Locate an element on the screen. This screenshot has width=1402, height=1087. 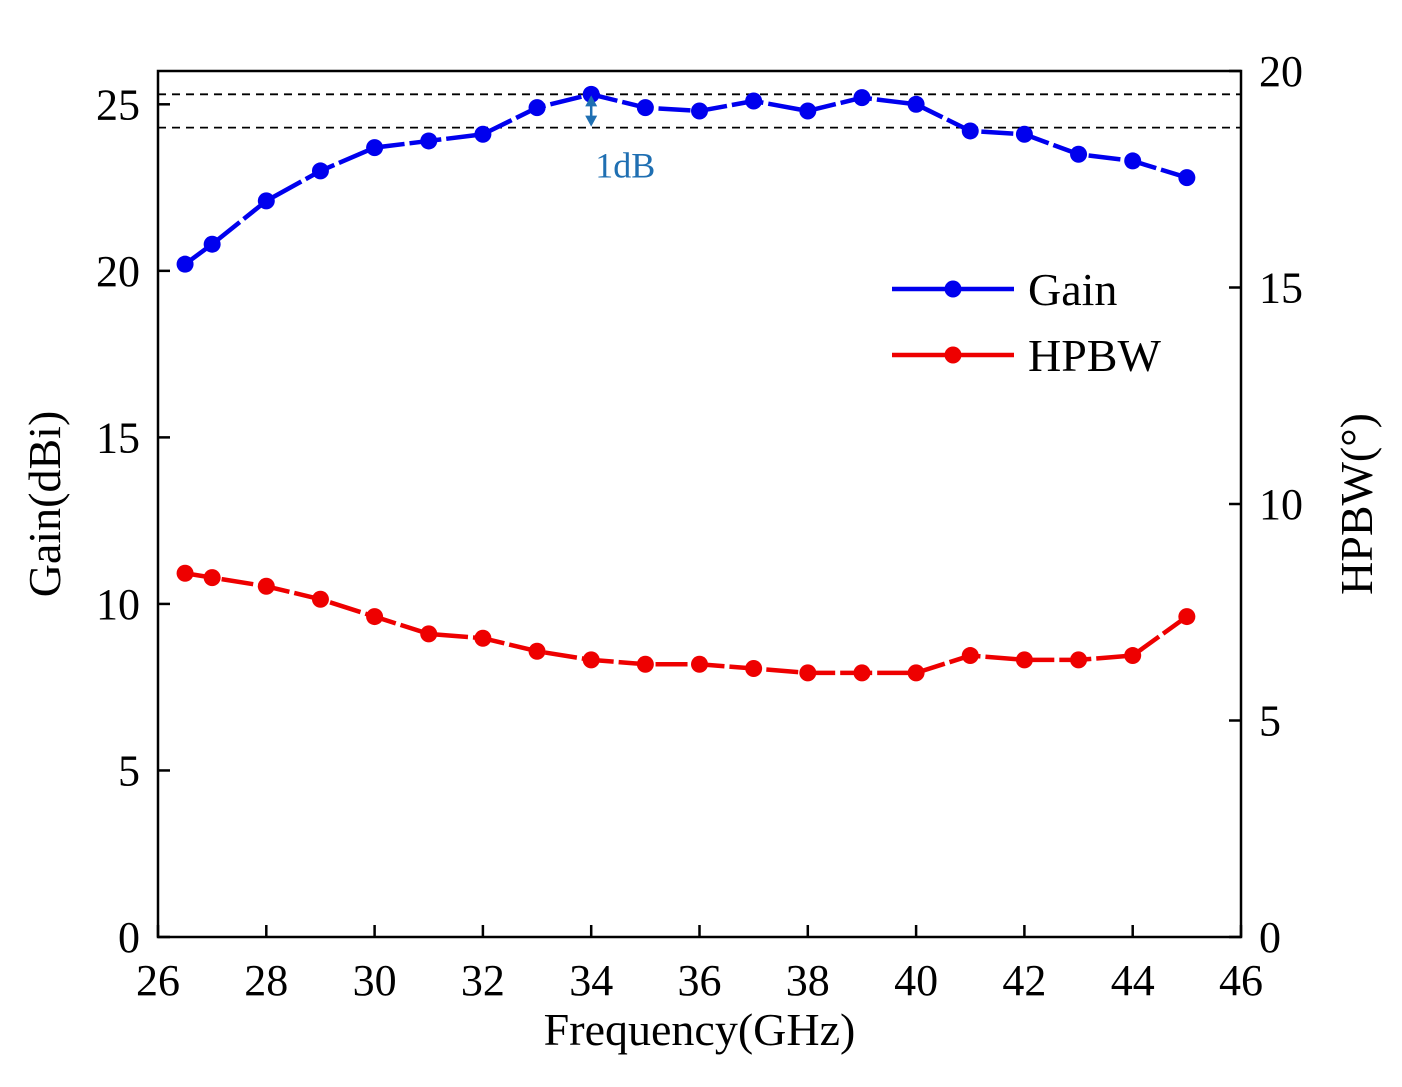
y-left-tick-label: 5 is located at coordinates (129, 770).